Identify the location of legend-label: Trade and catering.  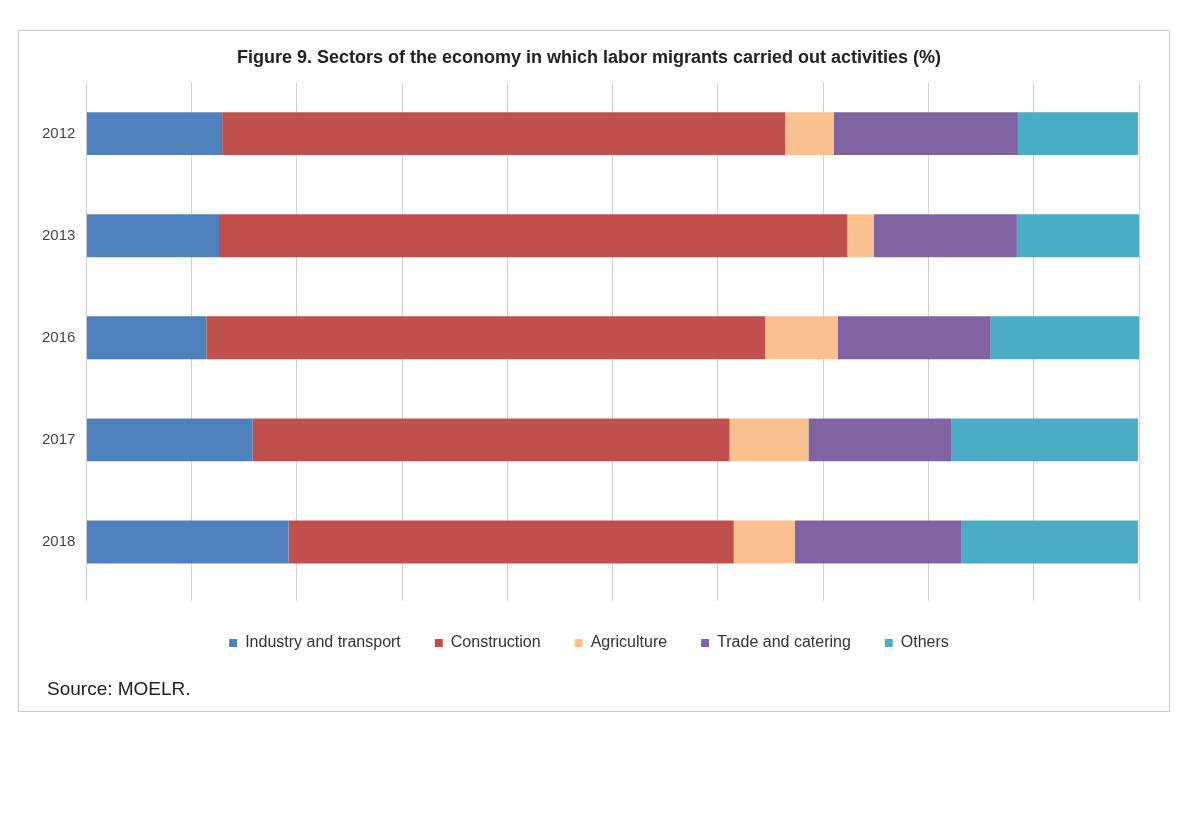
(784, 642).